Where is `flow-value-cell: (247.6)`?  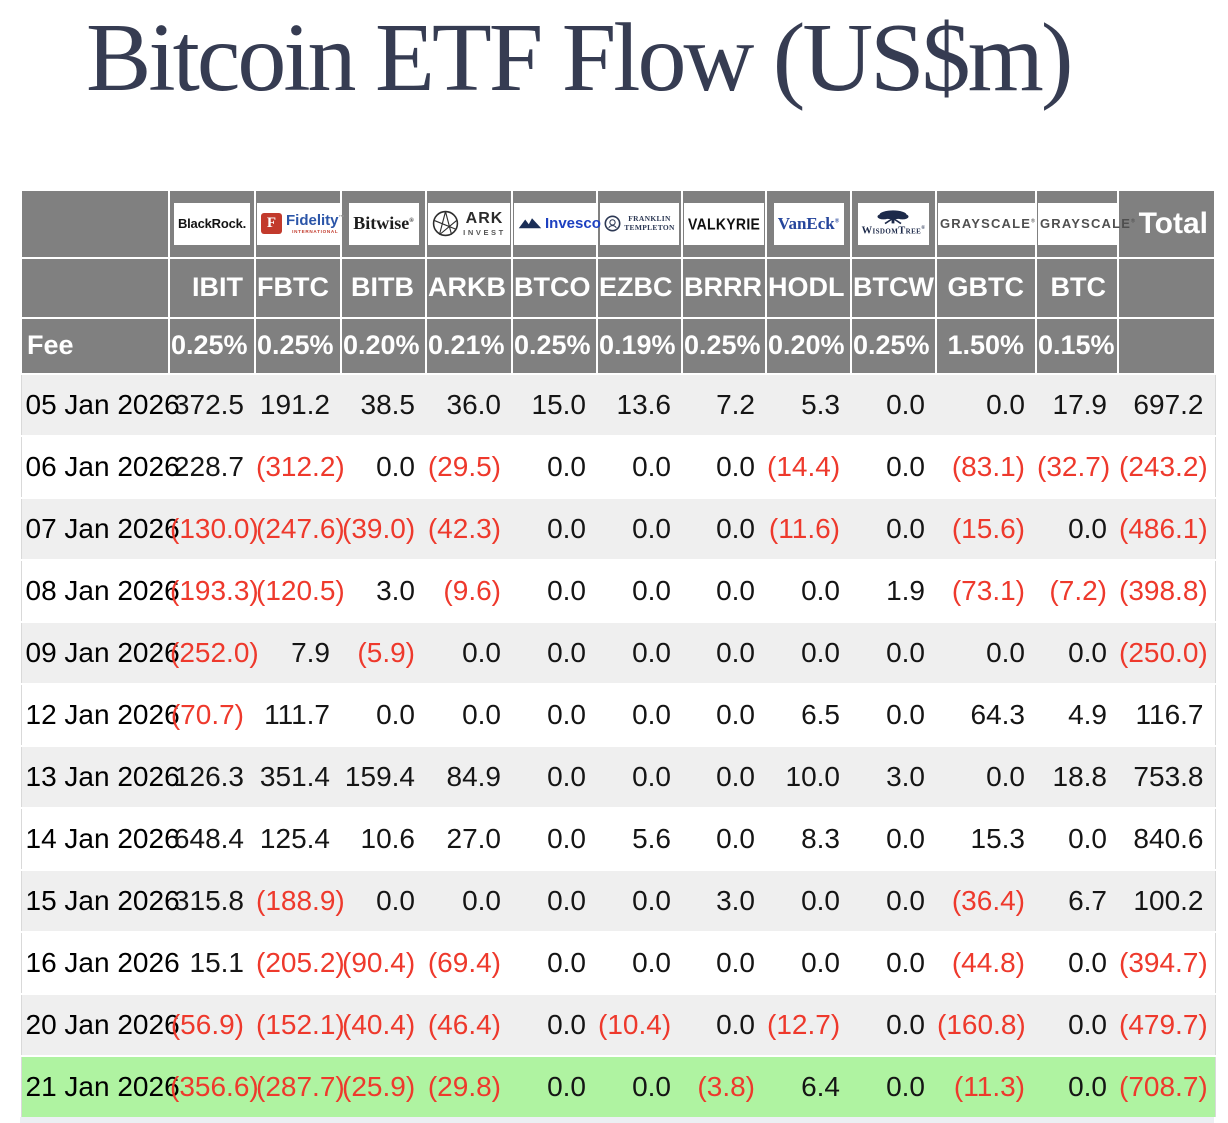
flow-value-cell: (247.6) is located at coordinates (300, 528).